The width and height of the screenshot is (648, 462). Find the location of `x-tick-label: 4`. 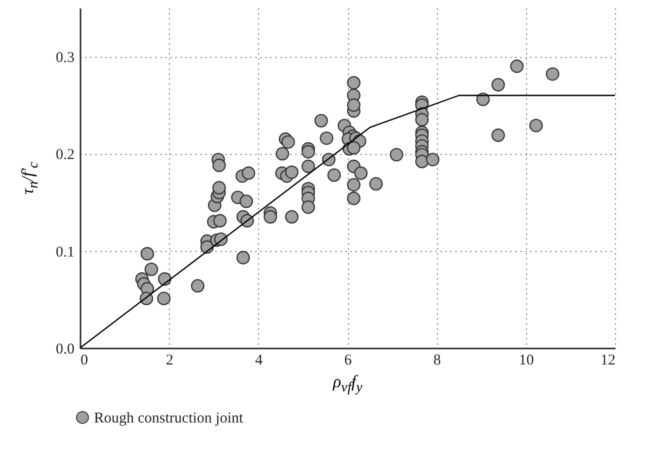

x-tick-label: 4 is located at coordinates (259, 360).